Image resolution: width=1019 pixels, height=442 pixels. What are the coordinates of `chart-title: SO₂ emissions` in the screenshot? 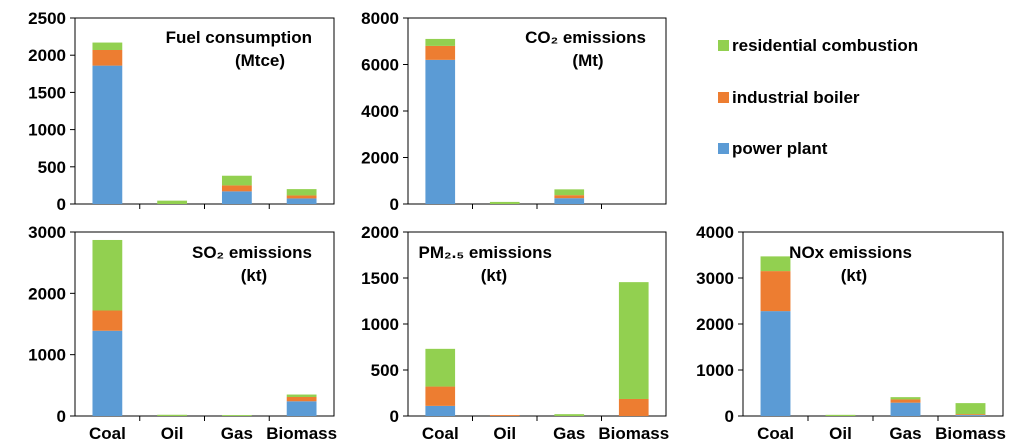 It's located at (252, 252).